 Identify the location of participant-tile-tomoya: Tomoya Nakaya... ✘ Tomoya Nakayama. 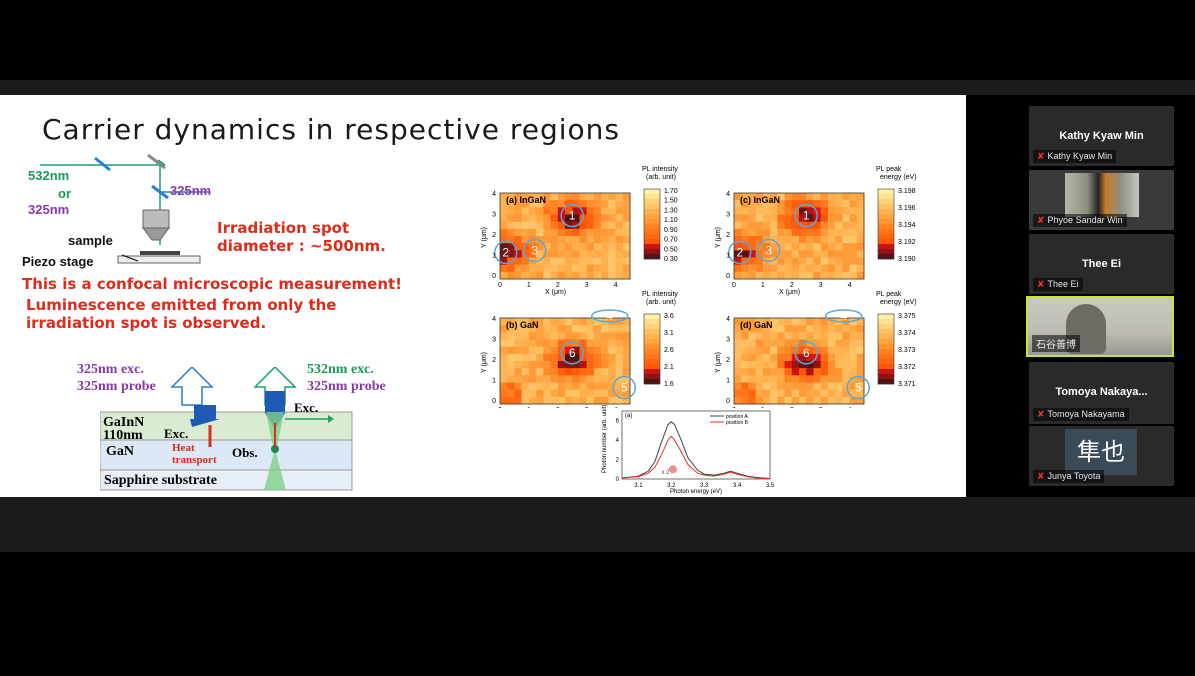
(1101, 393).